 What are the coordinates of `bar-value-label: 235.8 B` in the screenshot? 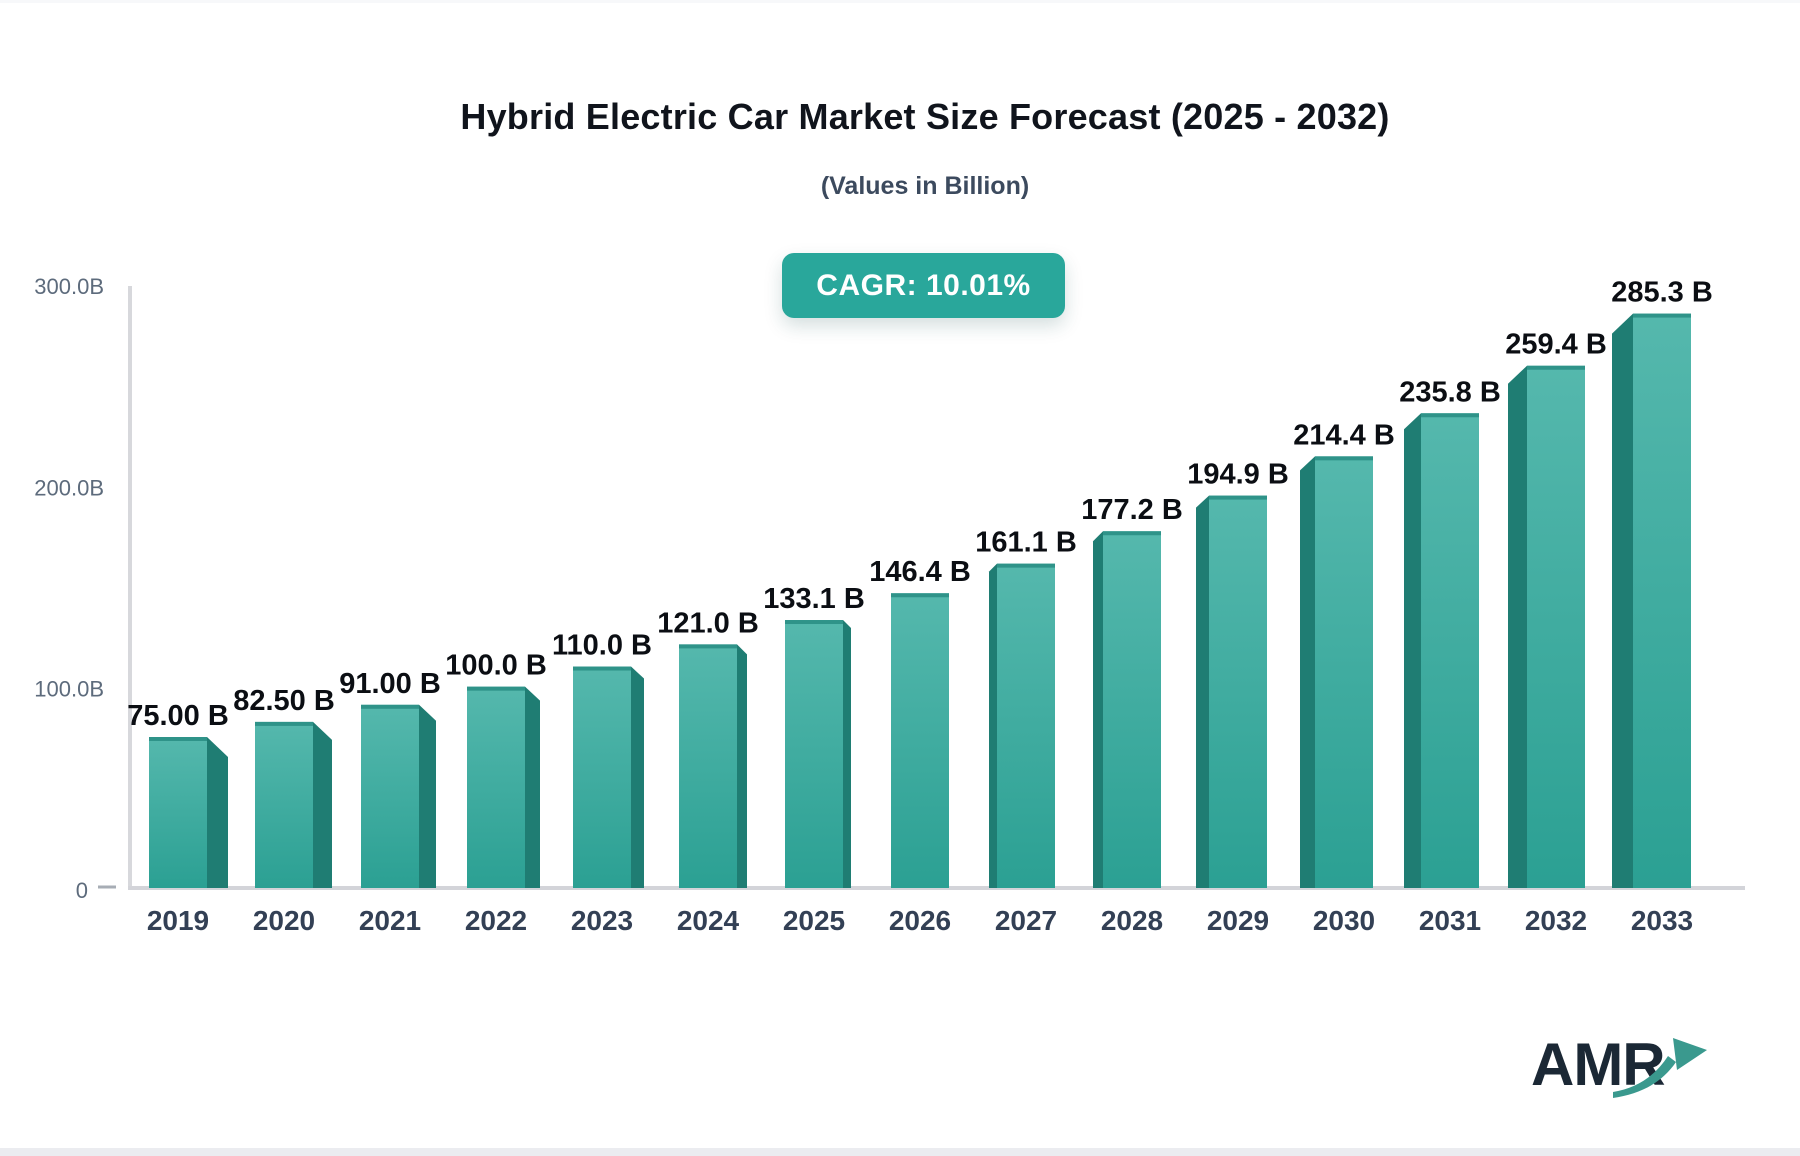 It's located at (1450, 392).